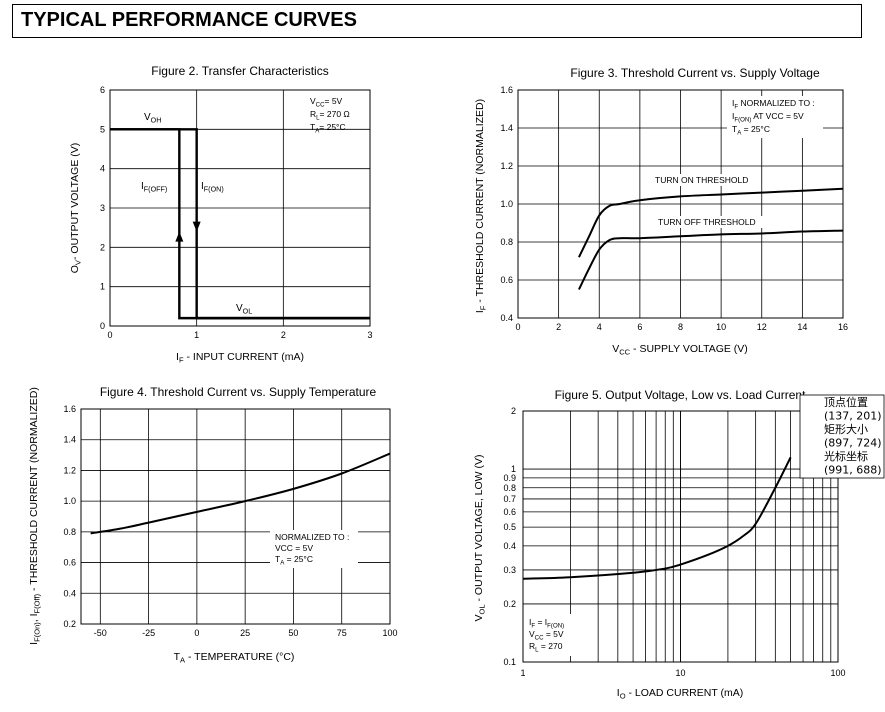  What do you see at coordinates (179, 236) in the screenshot?
I see `fig2-up-arrow` at bounding box center [179, 236].